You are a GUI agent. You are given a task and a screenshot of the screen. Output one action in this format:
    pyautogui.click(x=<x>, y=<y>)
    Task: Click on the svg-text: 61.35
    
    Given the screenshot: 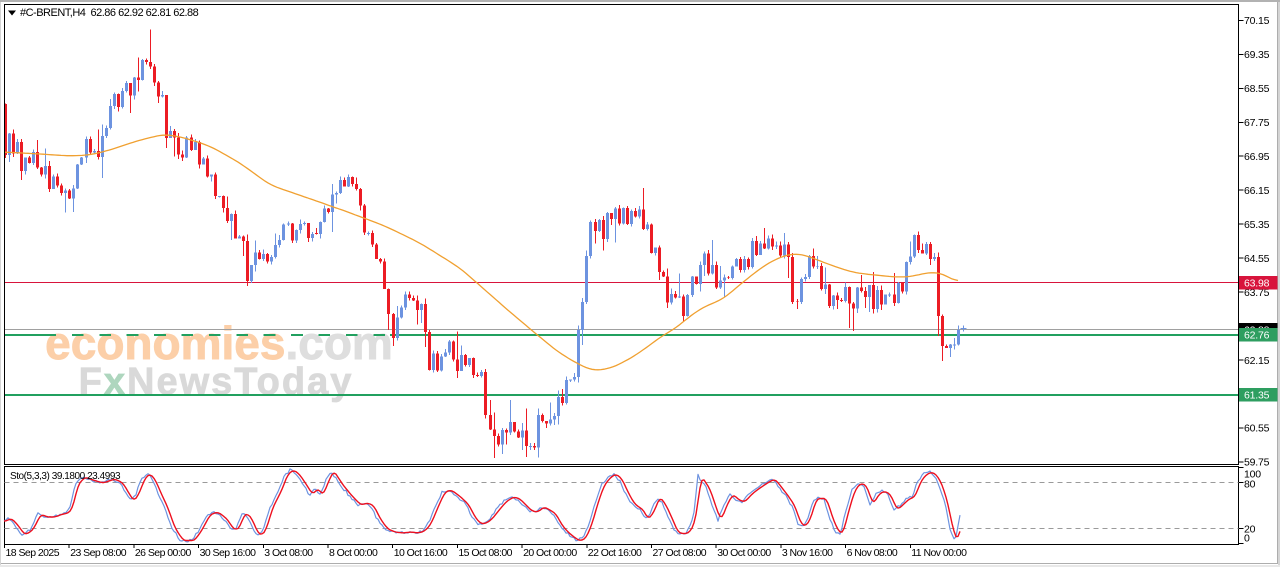 What is the action you would take?
    pyautogui.click(x=1257, y=395)
    